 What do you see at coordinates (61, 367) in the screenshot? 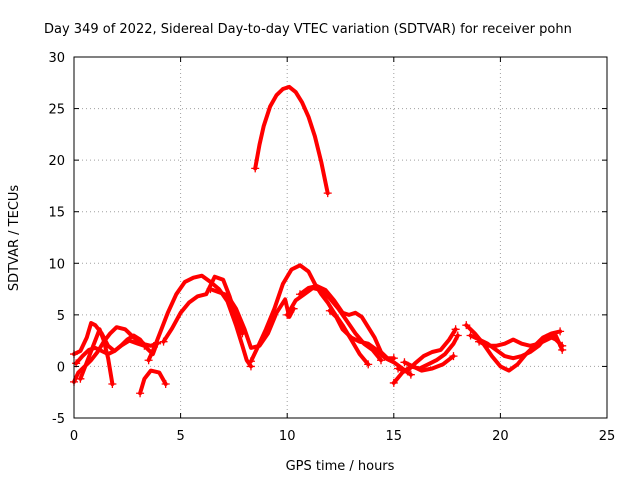
I see `y-tick-label: 0` at bounding box center [61, 367].